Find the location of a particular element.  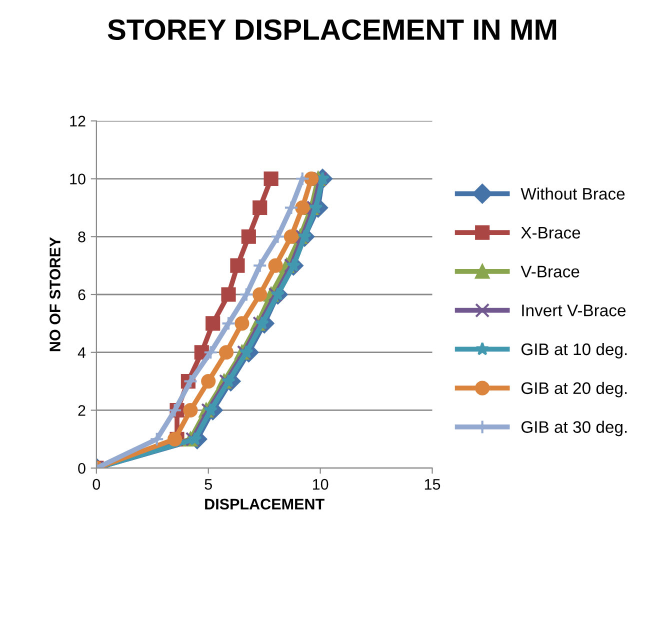

y-tick-label: 4 is located at coordinates (82, 352).